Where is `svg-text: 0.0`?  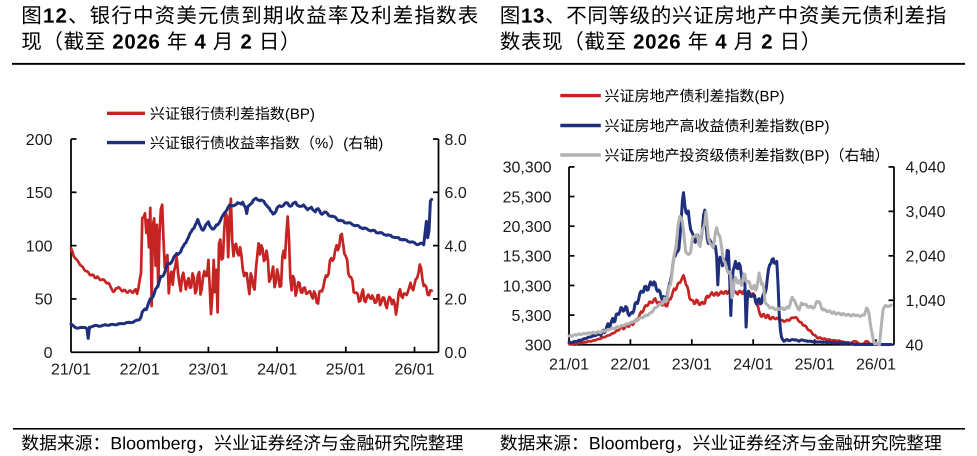 svg-text: 0.0 is located at coordinates (456, 353).